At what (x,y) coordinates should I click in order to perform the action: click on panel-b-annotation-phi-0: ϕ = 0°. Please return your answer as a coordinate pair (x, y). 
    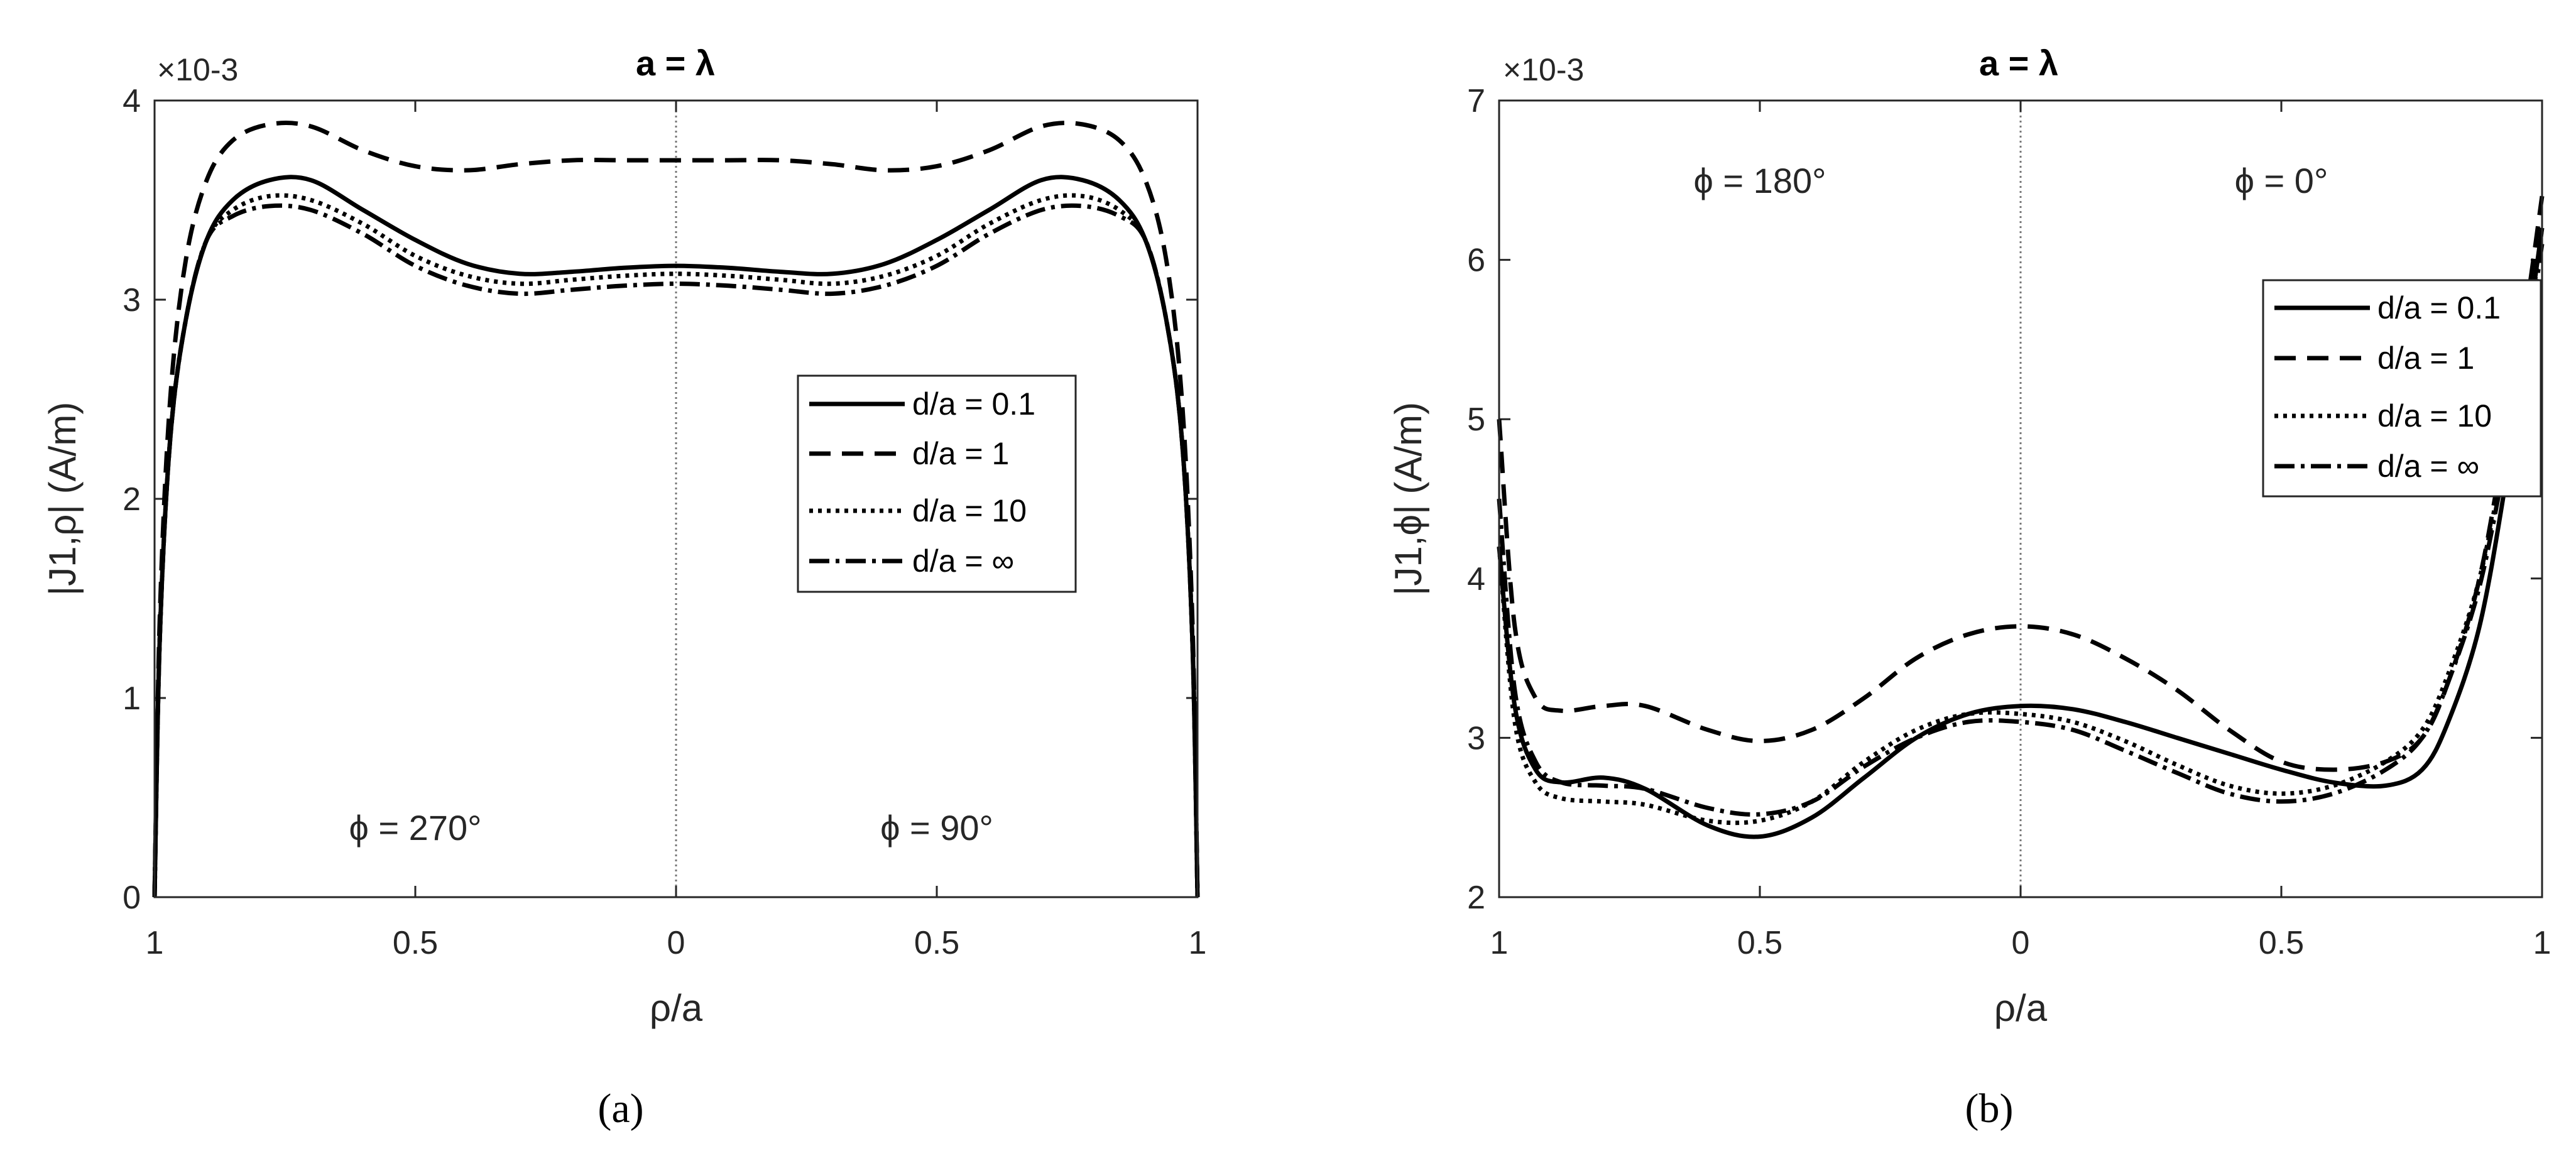
    Looking at the image, I should click on (2281, 180).